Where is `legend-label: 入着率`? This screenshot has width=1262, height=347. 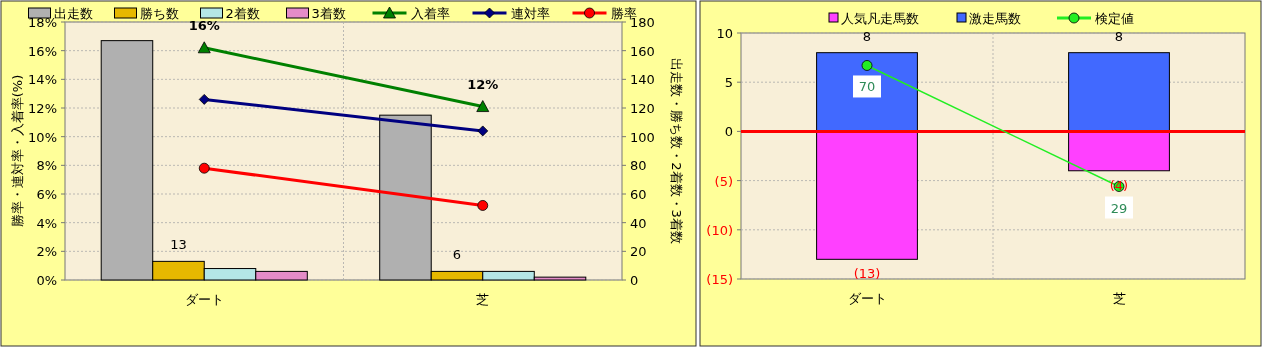
legend-label: 入着率 is located at coordinates (430, 13).